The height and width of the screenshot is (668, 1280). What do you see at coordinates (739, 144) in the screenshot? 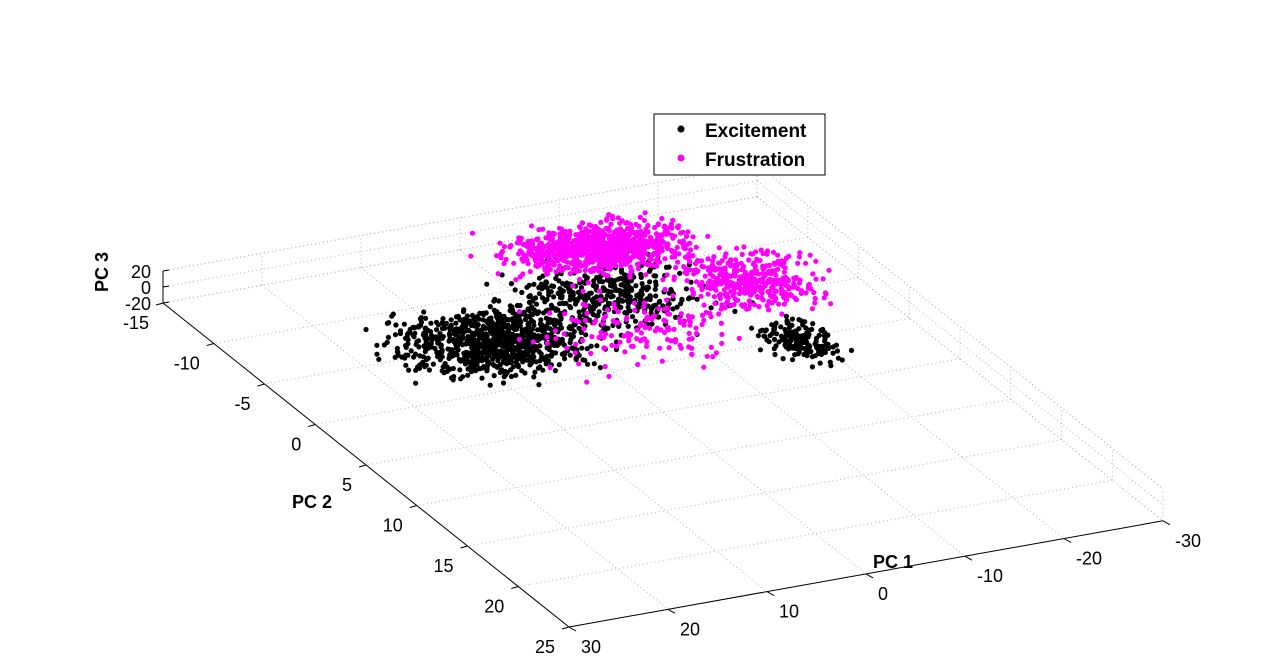
I see `legend-box` at bounding box center [739, 144].